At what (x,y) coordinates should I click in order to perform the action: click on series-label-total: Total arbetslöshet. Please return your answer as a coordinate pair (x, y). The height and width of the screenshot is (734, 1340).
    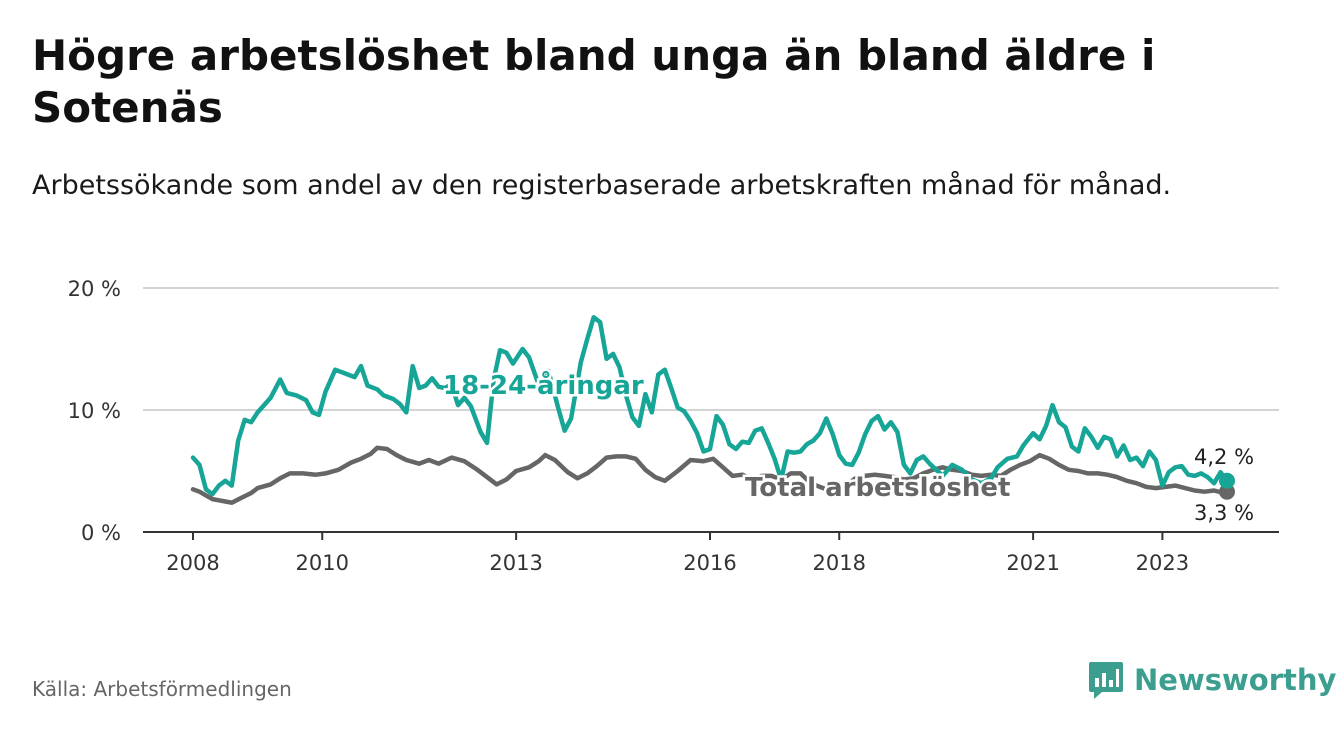
    Looking at the image, I should click on (877, 488).